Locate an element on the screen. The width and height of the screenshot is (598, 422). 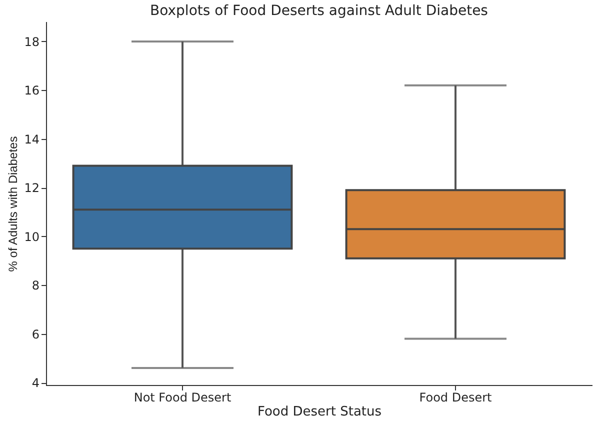
y-tick-label: 16 is located at coordinates (32, 91).